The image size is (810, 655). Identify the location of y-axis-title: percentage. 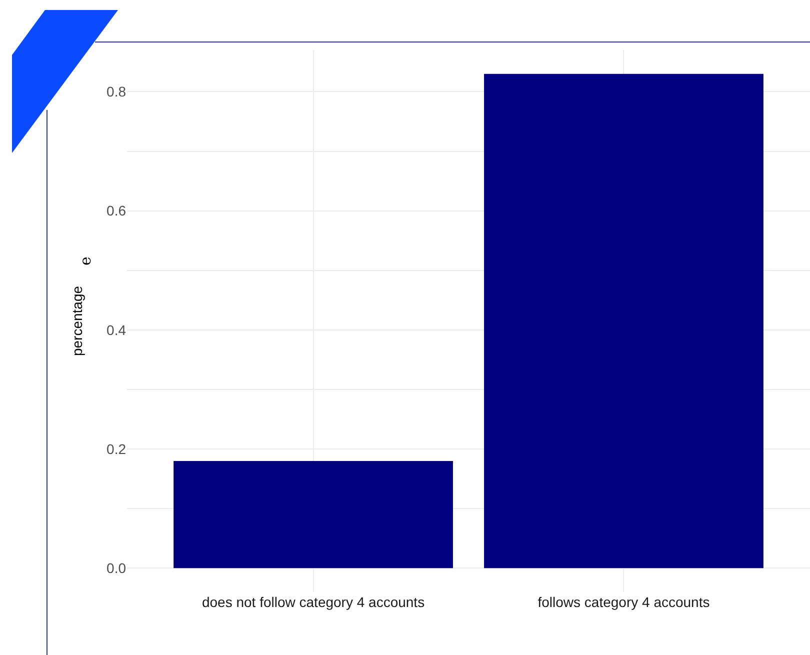
(77, 321).